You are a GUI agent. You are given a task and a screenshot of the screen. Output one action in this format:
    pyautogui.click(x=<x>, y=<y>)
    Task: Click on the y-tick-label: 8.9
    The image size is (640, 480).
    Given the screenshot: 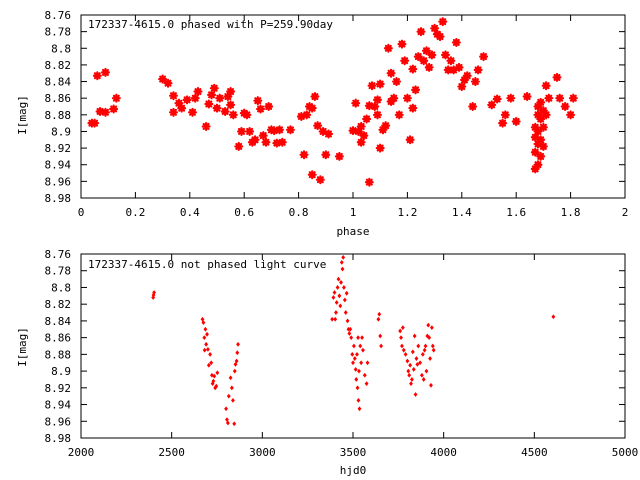 What is the action you would take?
    pyautogui.click(x=61, y=131)
    